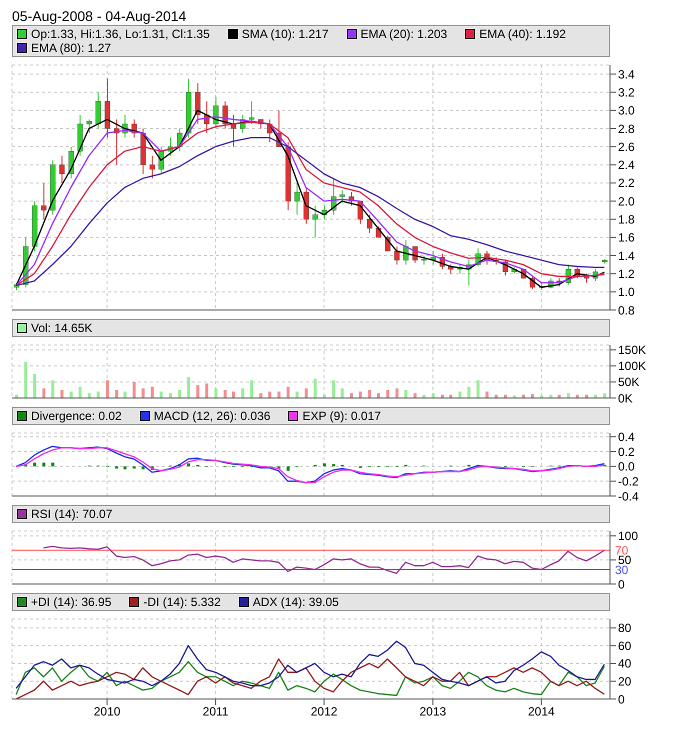  Describe the element at coordinates (625, 628) in the screenshot. I see `y-tick-label: 80` at that location.